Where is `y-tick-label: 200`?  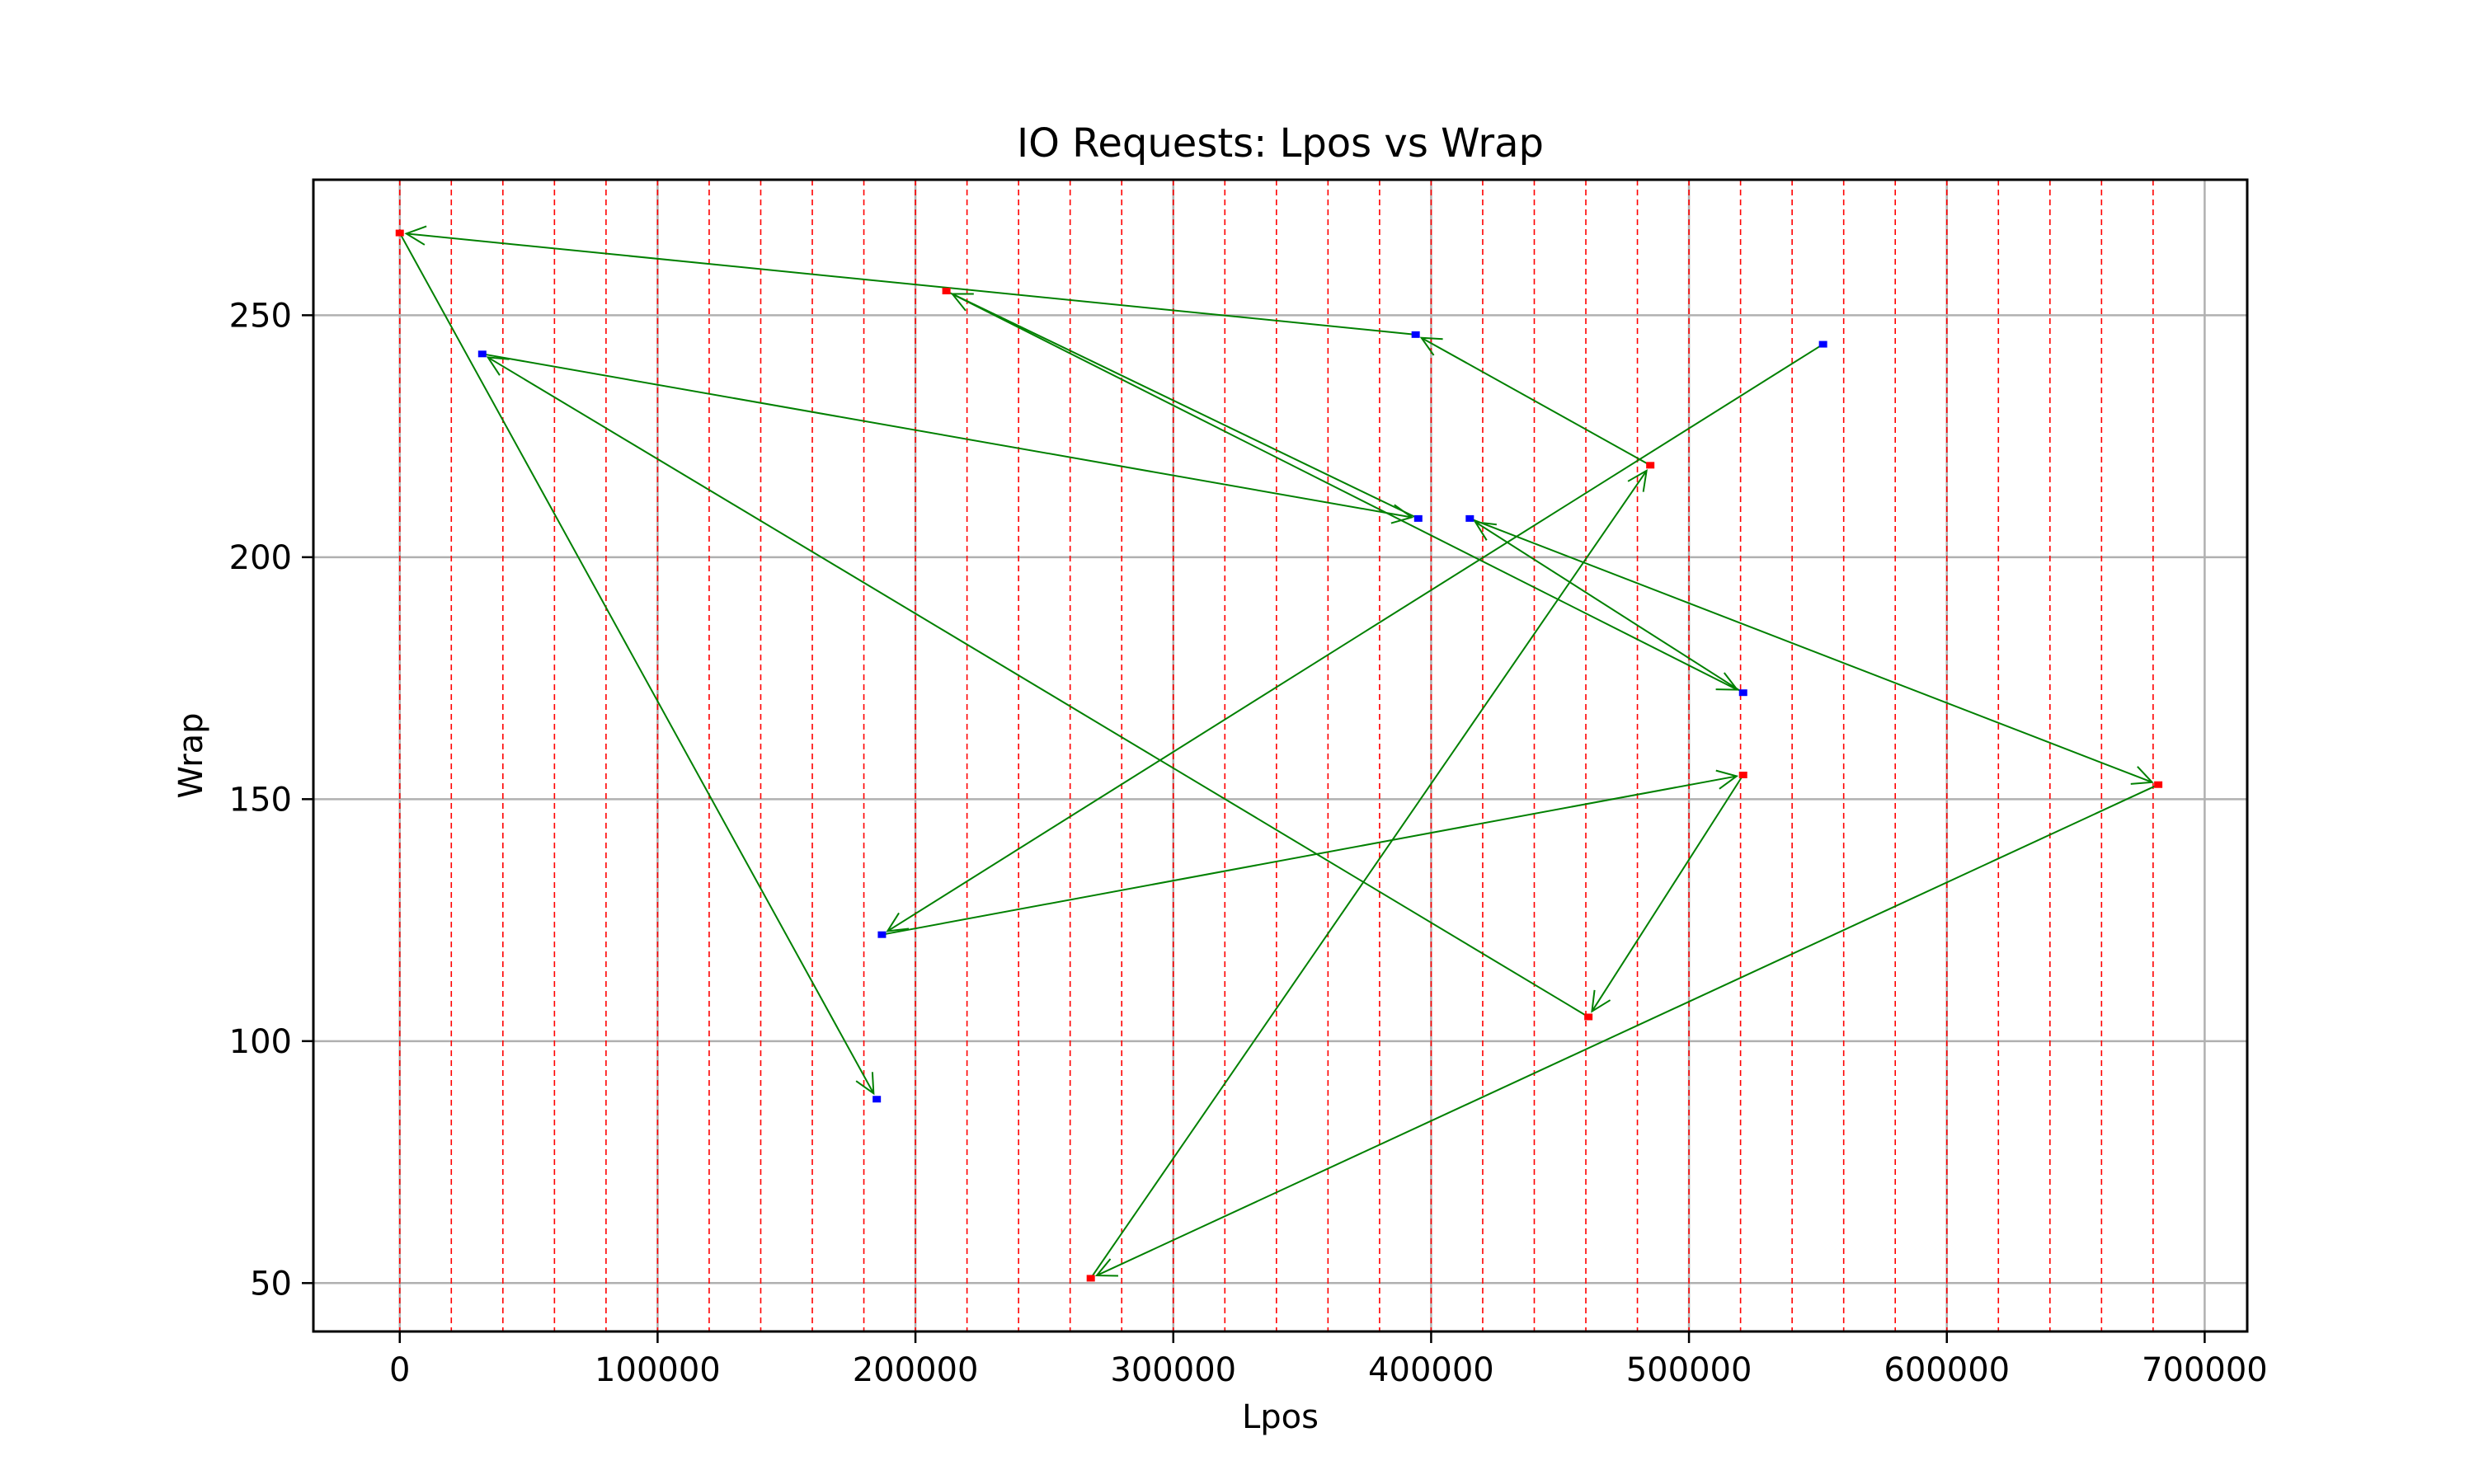 y-tick-label: 200 is located at coordinates (260, 558).